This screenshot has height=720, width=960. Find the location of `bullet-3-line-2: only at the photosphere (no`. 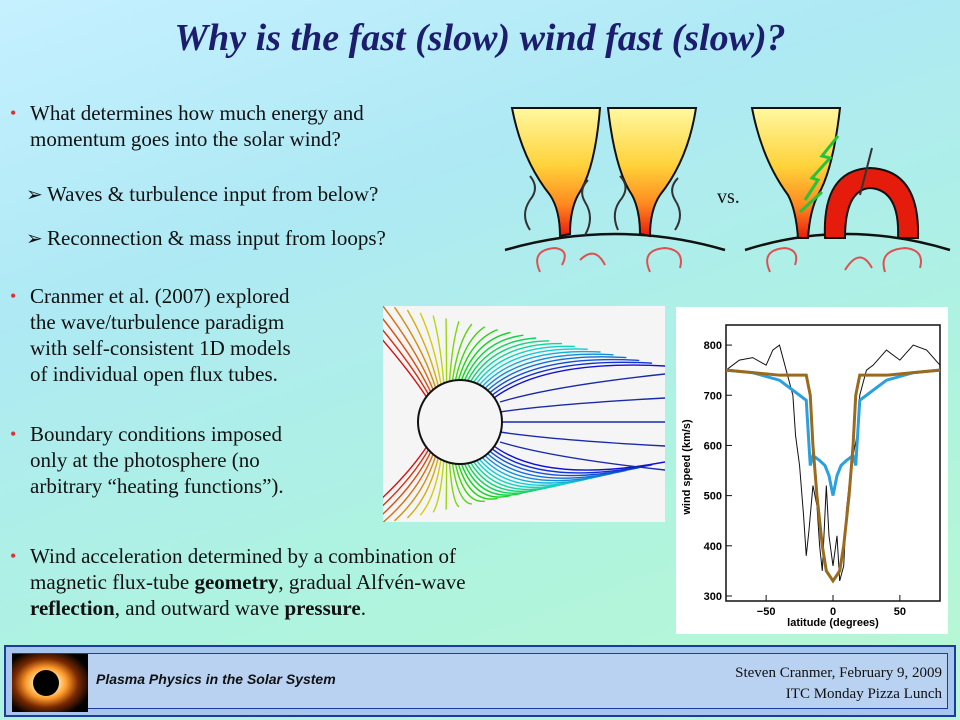

bullet-3-line-2: only at the photosphere (no is located at coordinates (145, 460).